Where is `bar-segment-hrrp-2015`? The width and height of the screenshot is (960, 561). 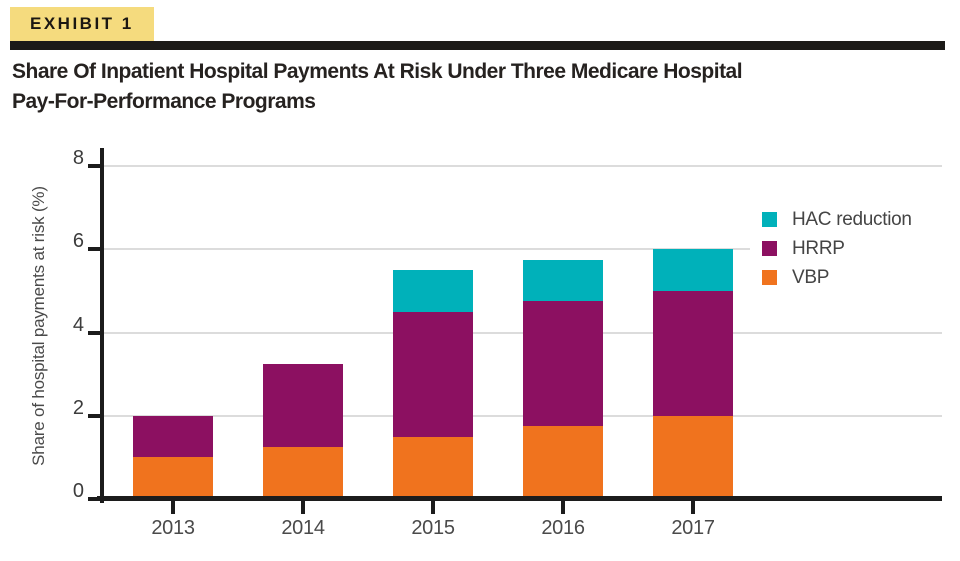
bar-segment-hrrp-2015 is located at coordinates (433, 374).